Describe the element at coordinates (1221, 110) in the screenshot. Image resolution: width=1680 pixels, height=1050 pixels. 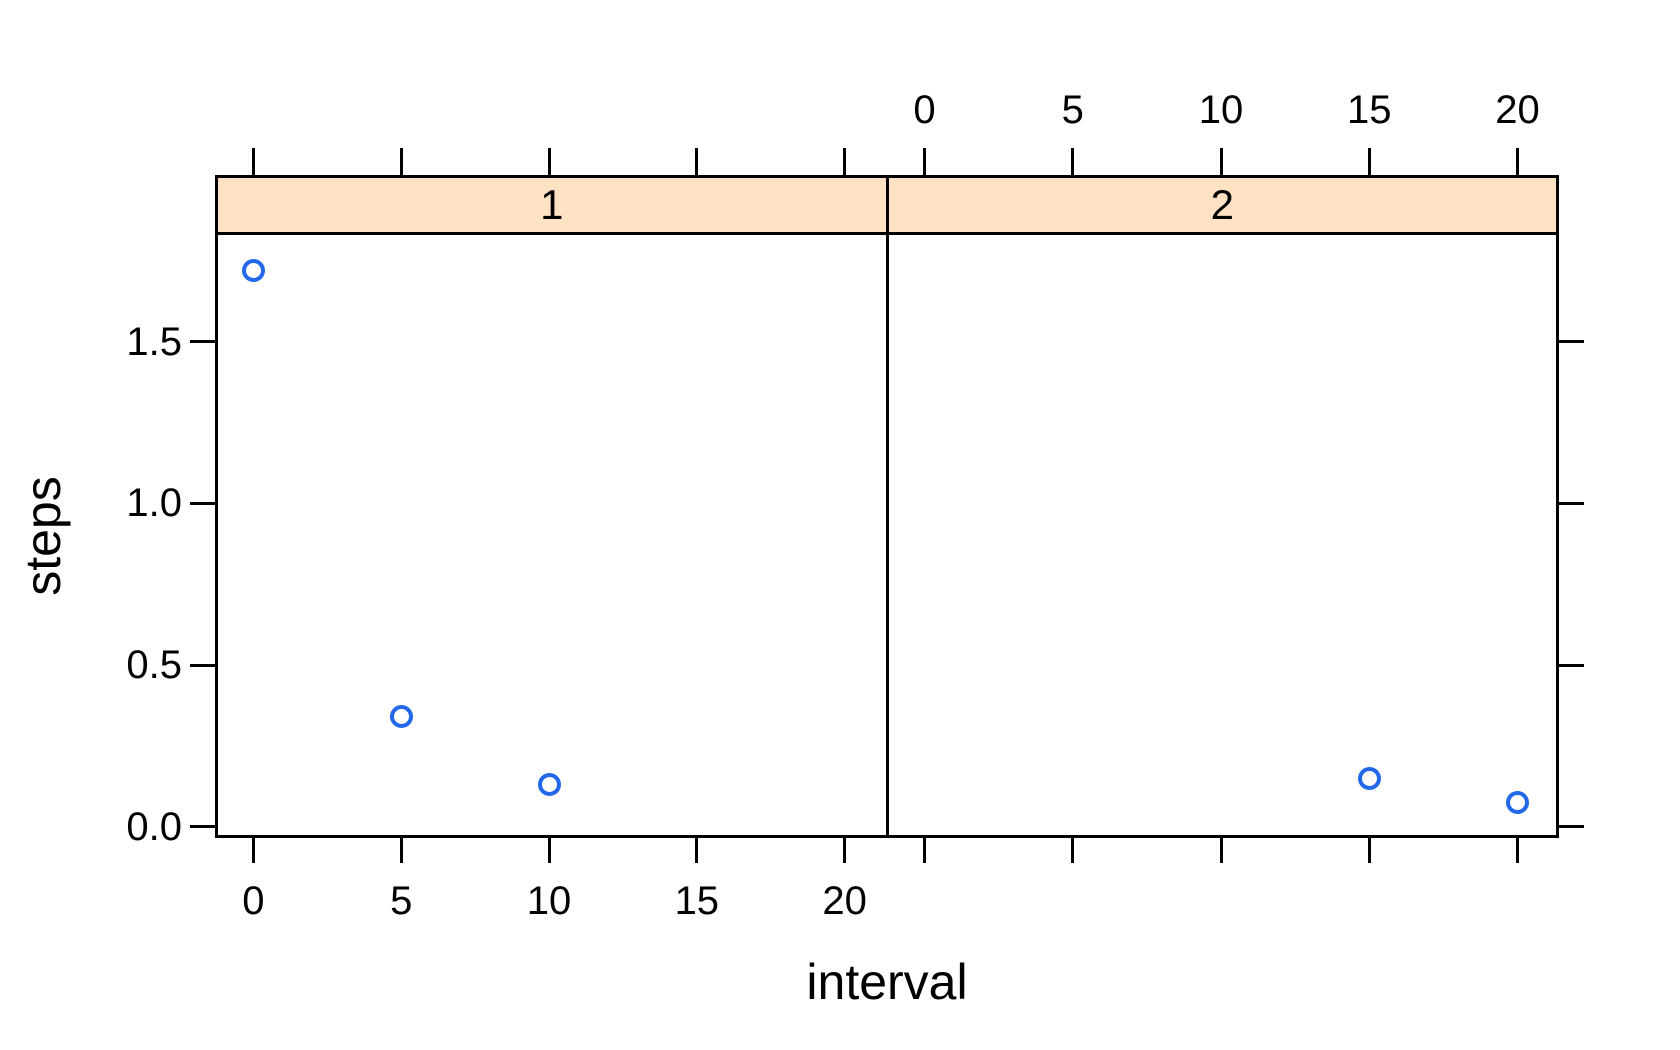
I see `x-tick-label-top: 10` at that location.